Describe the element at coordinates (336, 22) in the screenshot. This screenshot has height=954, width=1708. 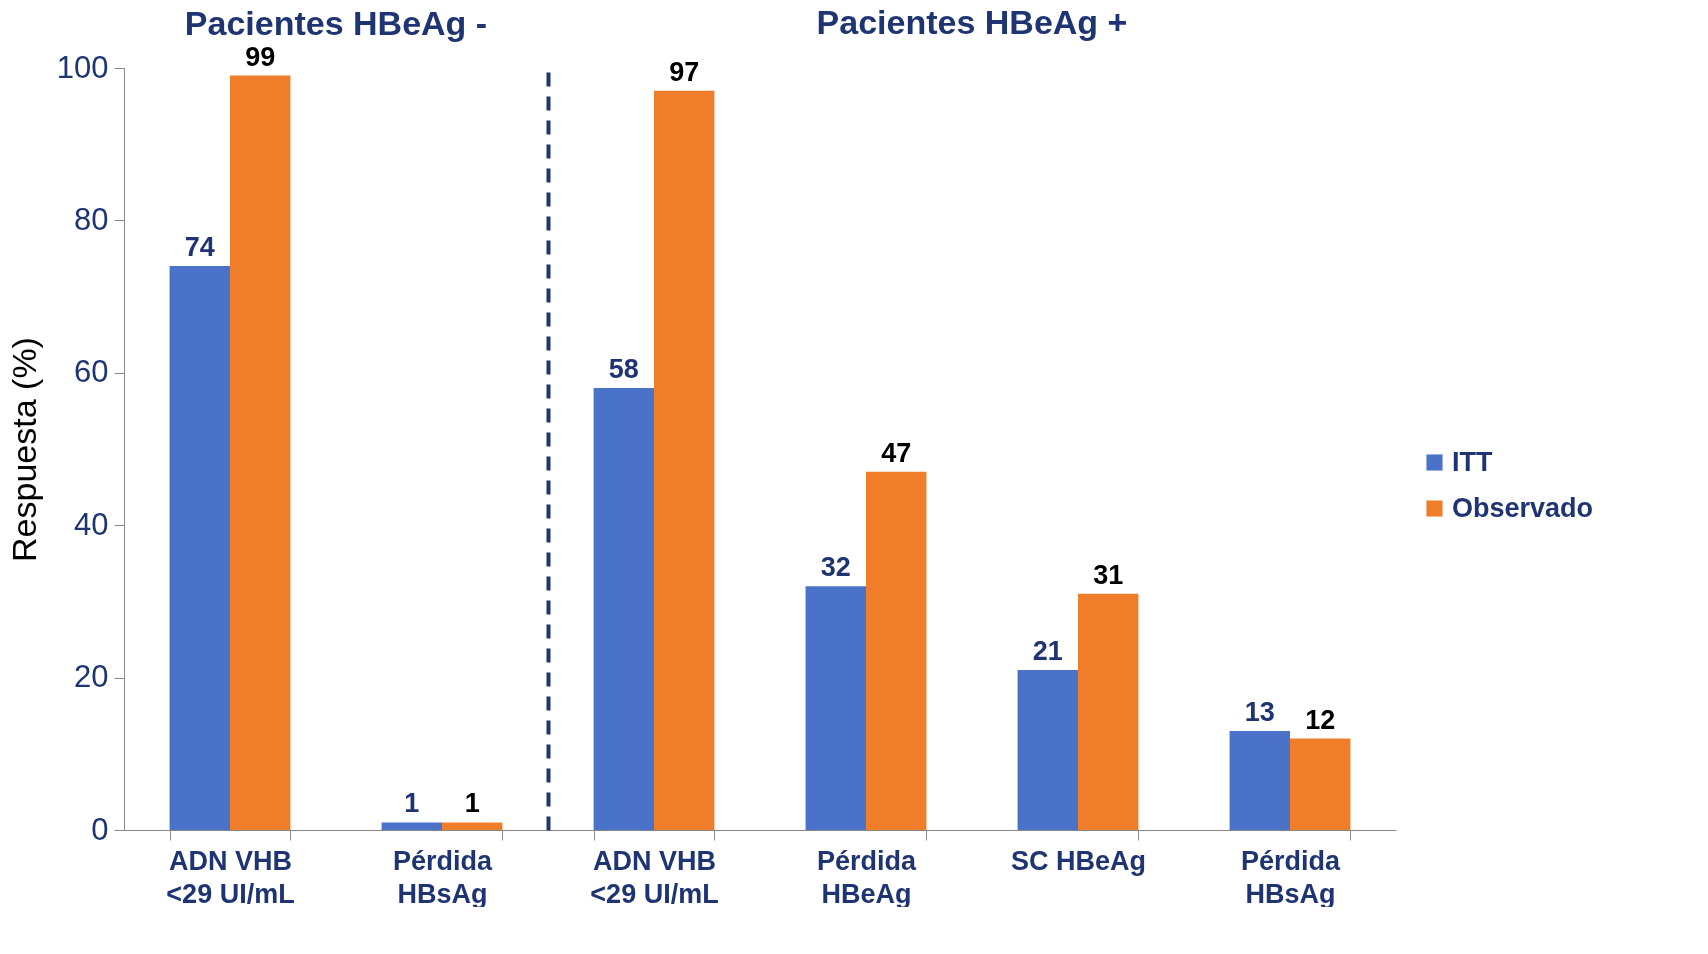
I see `chart-title: Pacientes HBeAg -` at that location.